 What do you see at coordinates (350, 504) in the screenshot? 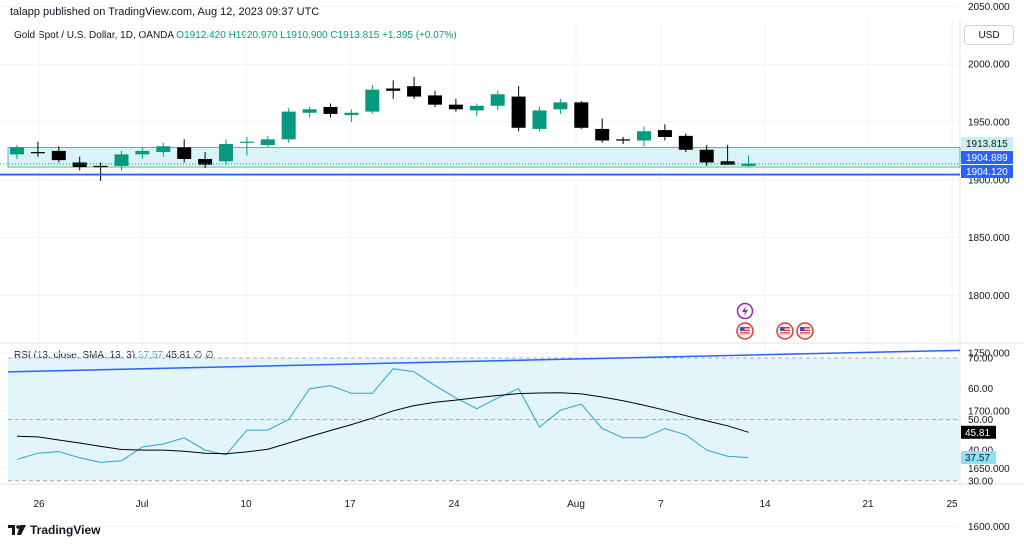
I see `time-tick-label: 17` at bounding box center [350, 504].